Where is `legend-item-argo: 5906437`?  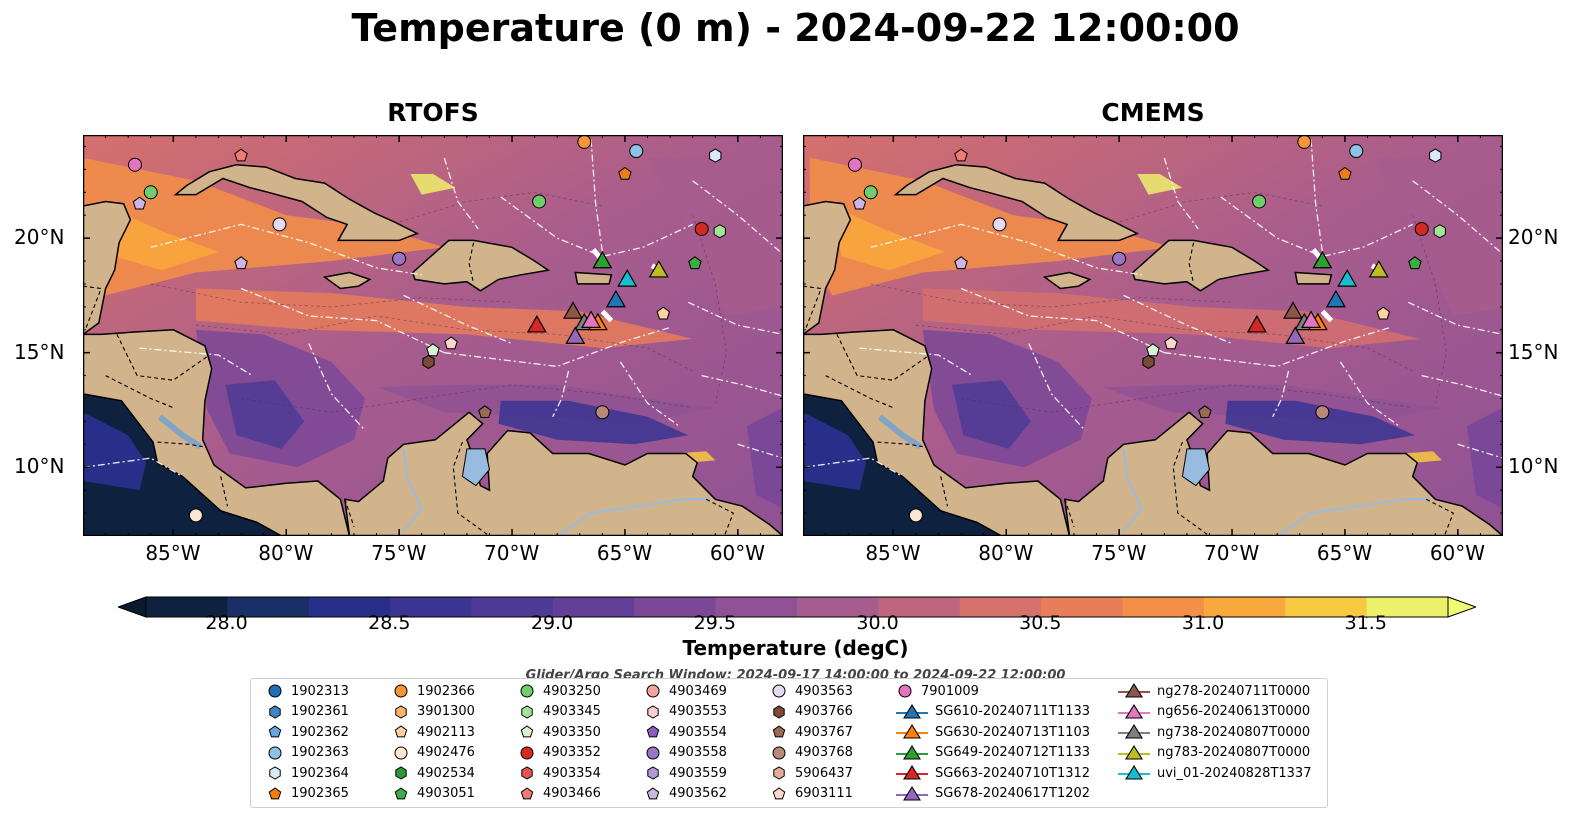
legend-item-argo: 5906437 is located at coordinates (811, 773).